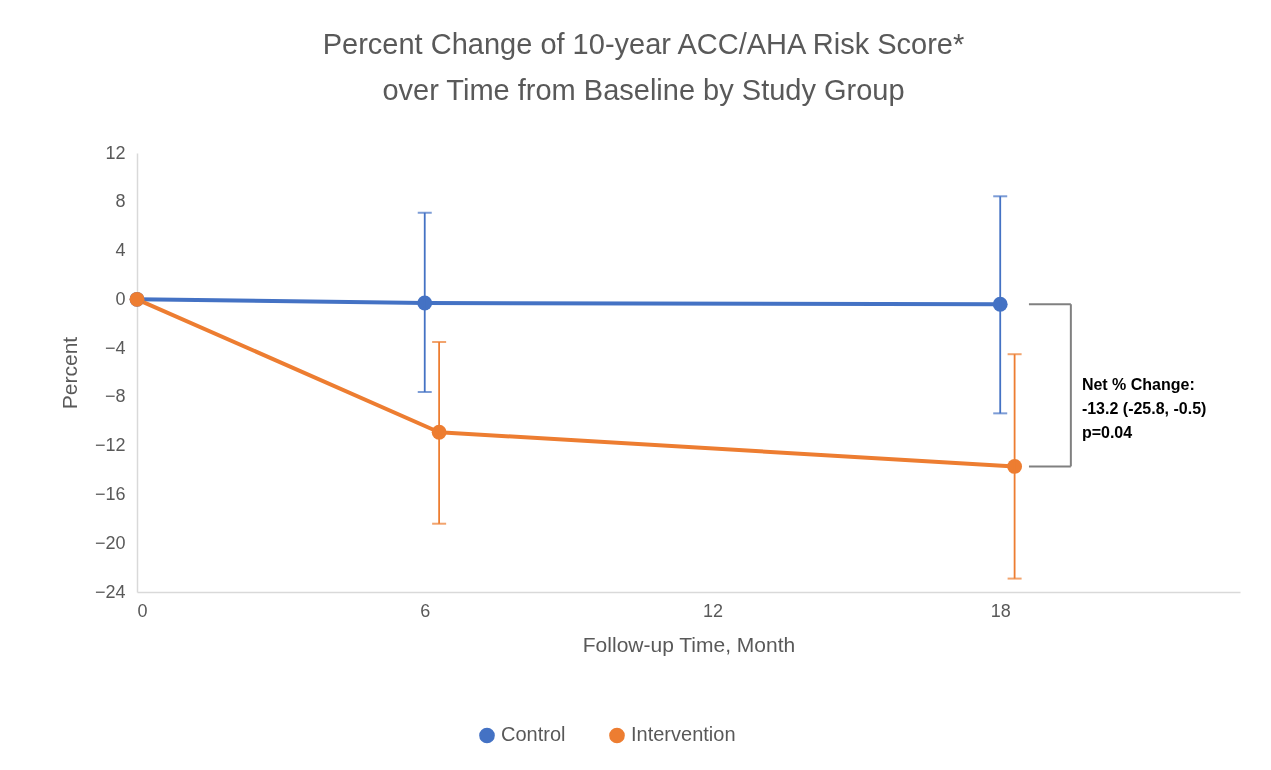 The width and height of the screenshot is (1271, 770). What do you see at coordinates (110, 591) in the screenshot?
I see `y-tick-label: −24` at bounding box center [110, 591].